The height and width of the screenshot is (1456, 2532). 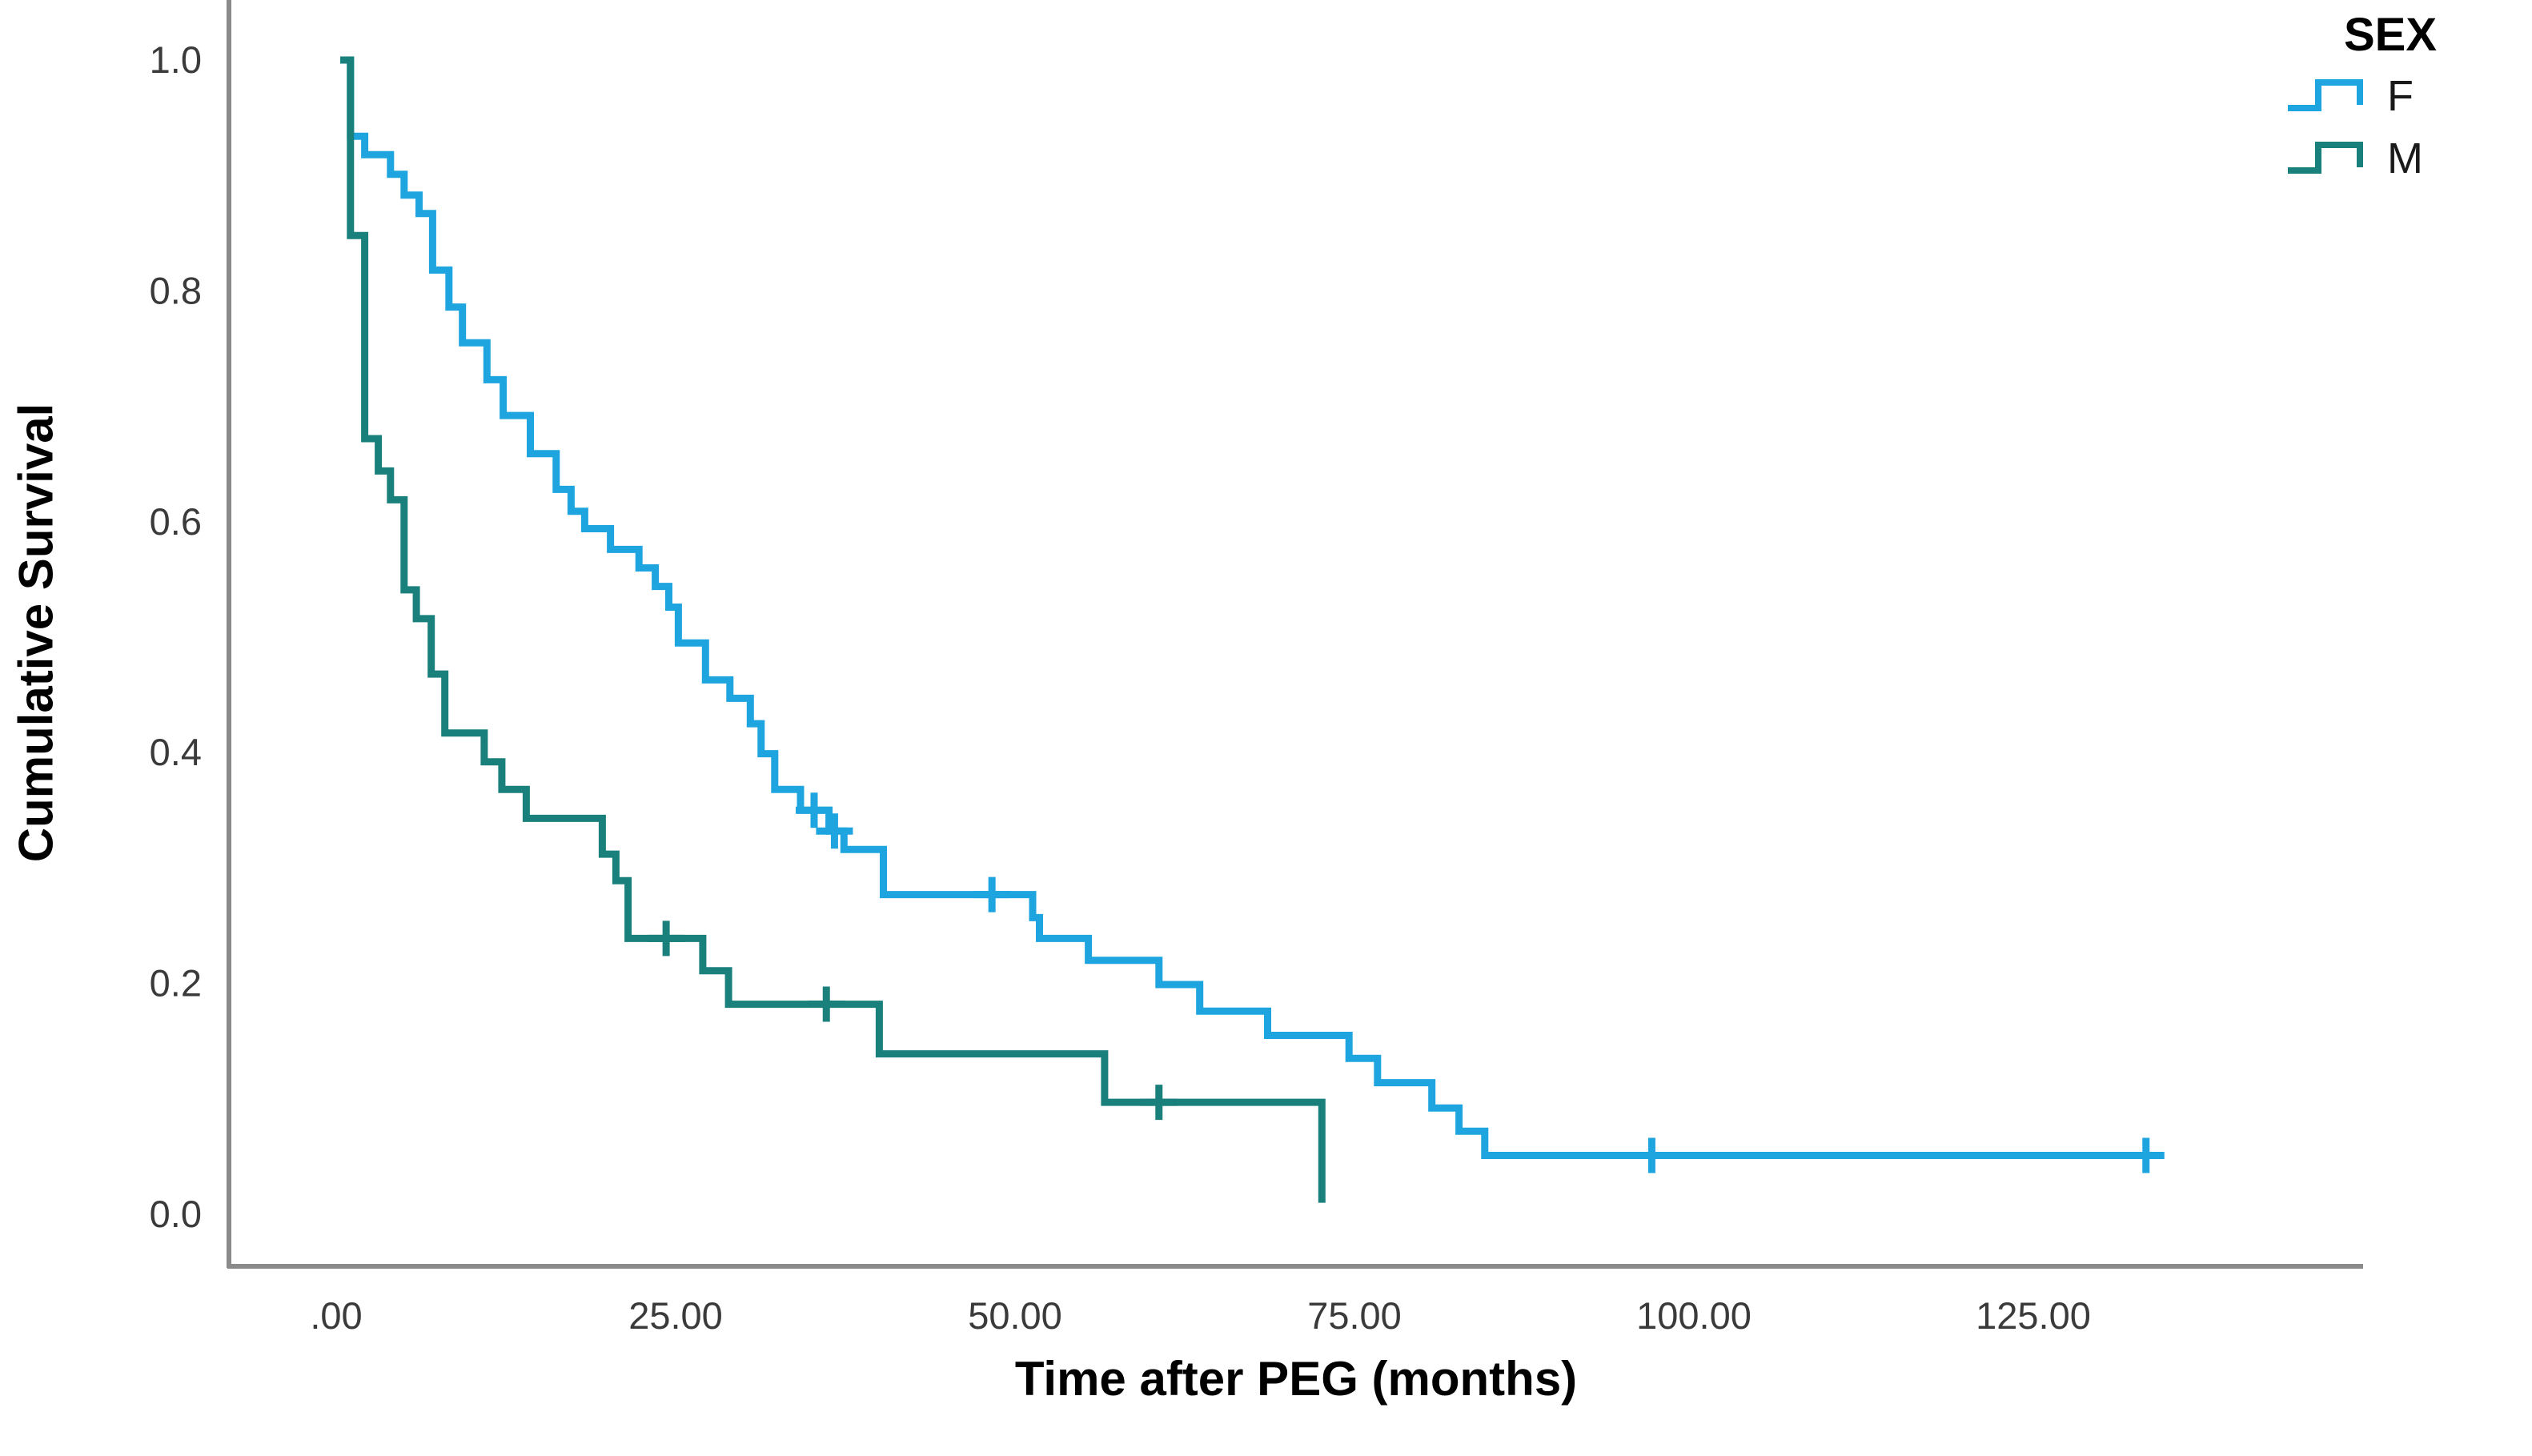 I want to click on x-tick-labels: .00 25.00 50.00 75.00 100.00 125.00, so click(x=1200, y=1315).